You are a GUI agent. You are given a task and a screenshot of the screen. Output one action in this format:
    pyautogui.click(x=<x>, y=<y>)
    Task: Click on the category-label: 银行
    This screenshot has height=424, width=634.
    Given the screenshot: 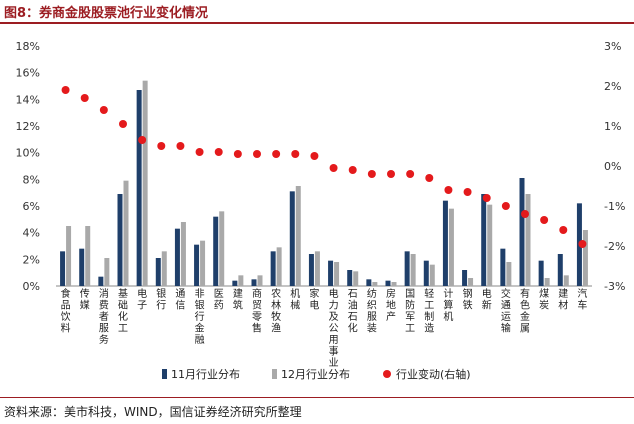 What is the action you would take?
    pyautogui.click(x=161, y=299)
    